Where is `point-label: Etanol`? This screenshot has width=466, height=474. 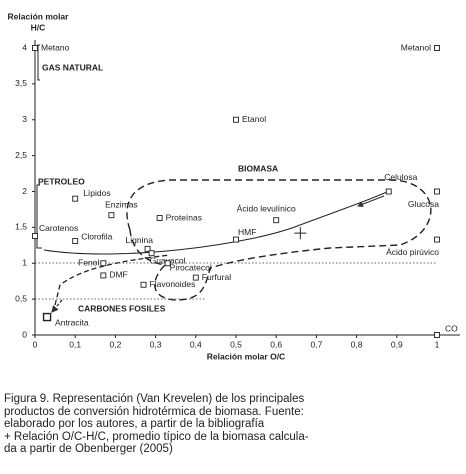 point-label: Etanol is located at coordinates (254, 119).